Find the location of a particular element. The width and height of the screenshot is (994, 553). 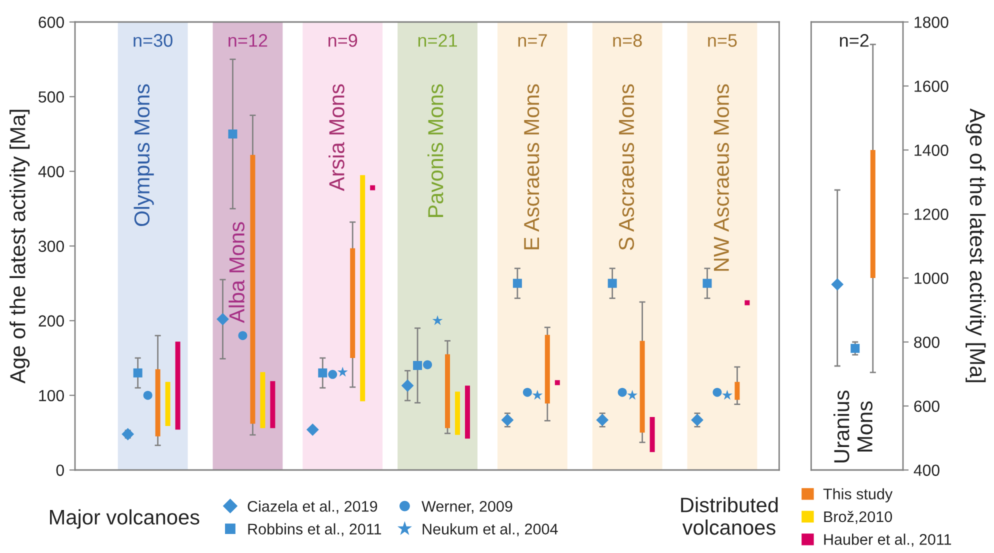

category-label: E Ascraeus Mons is located at coordinates (532, 167).